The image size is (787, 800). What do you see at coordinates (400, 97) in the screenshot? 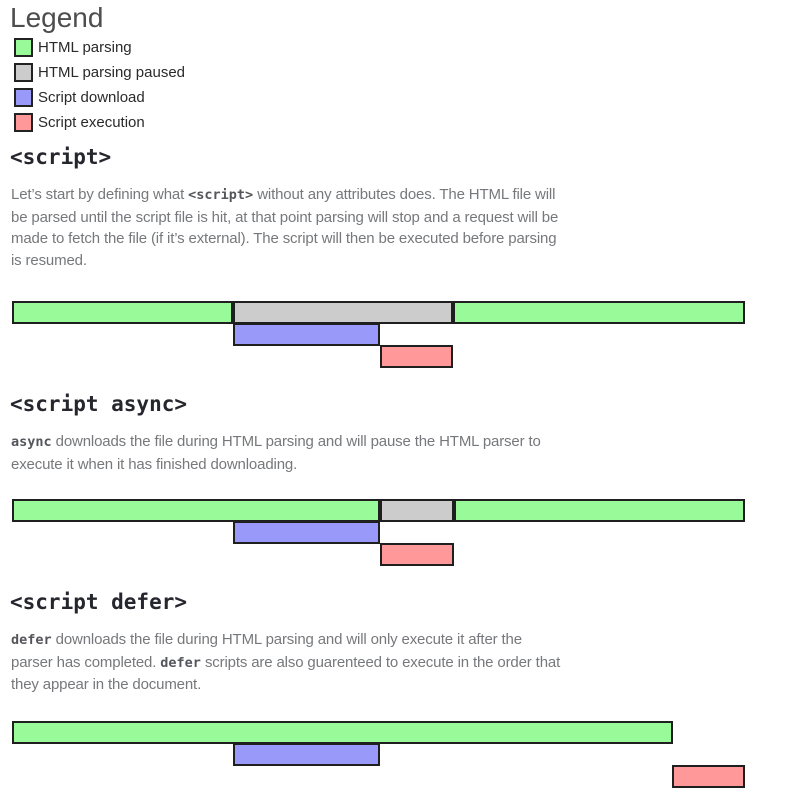
I see `legend-item-script-download: Script download` at bounding box center [400, 97].